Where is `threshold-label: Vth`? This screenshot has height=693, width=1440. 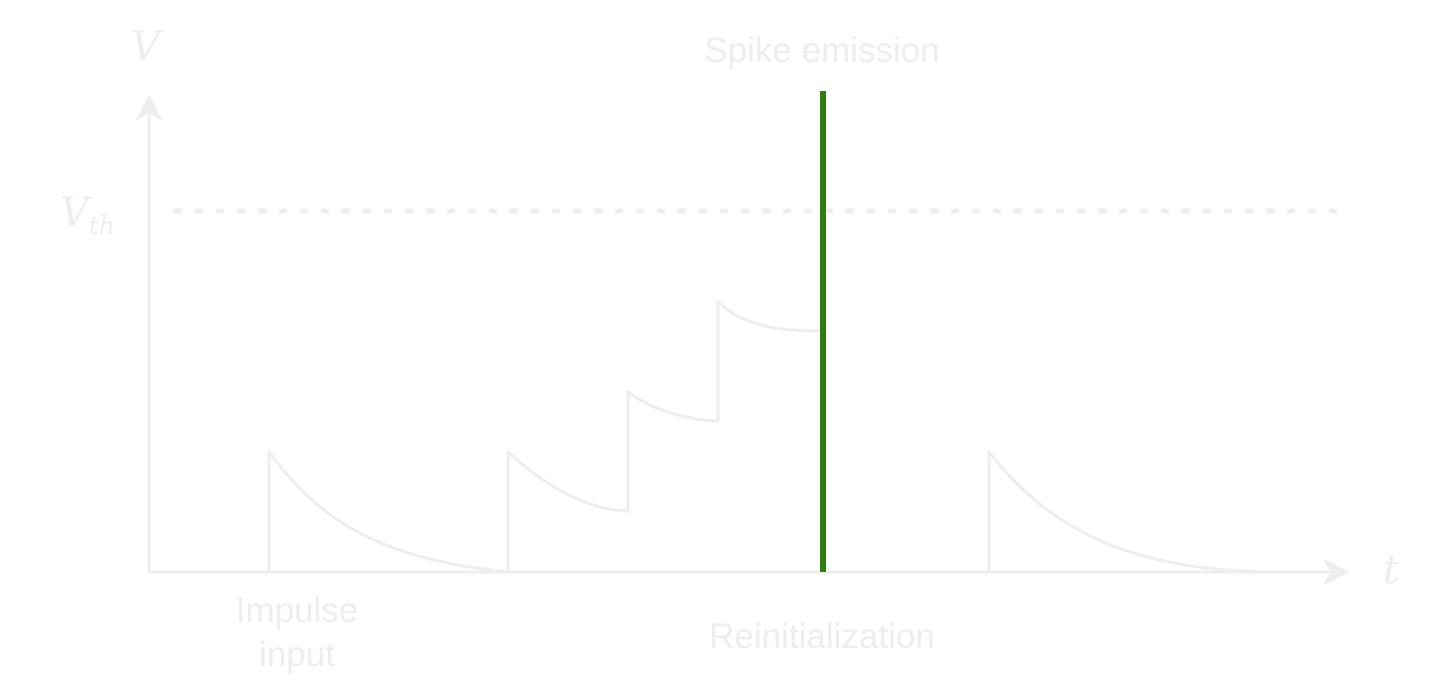 threshold-label: Vth is located at coordinates (87, 215).